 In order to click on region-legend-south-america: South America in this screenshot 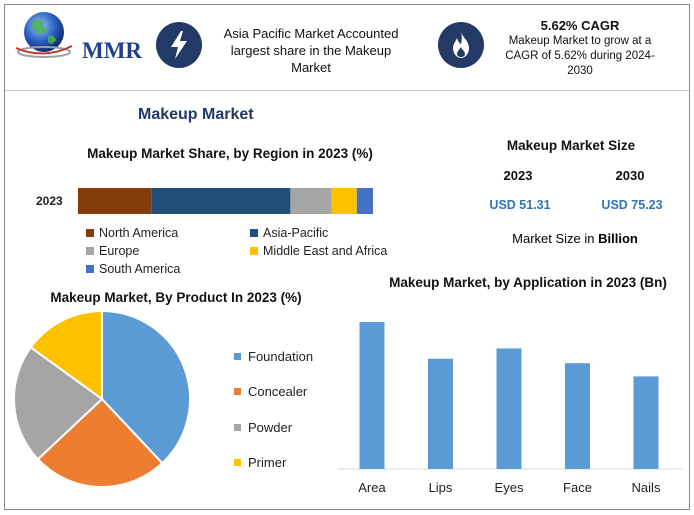, I will do `click(133, 269)`.